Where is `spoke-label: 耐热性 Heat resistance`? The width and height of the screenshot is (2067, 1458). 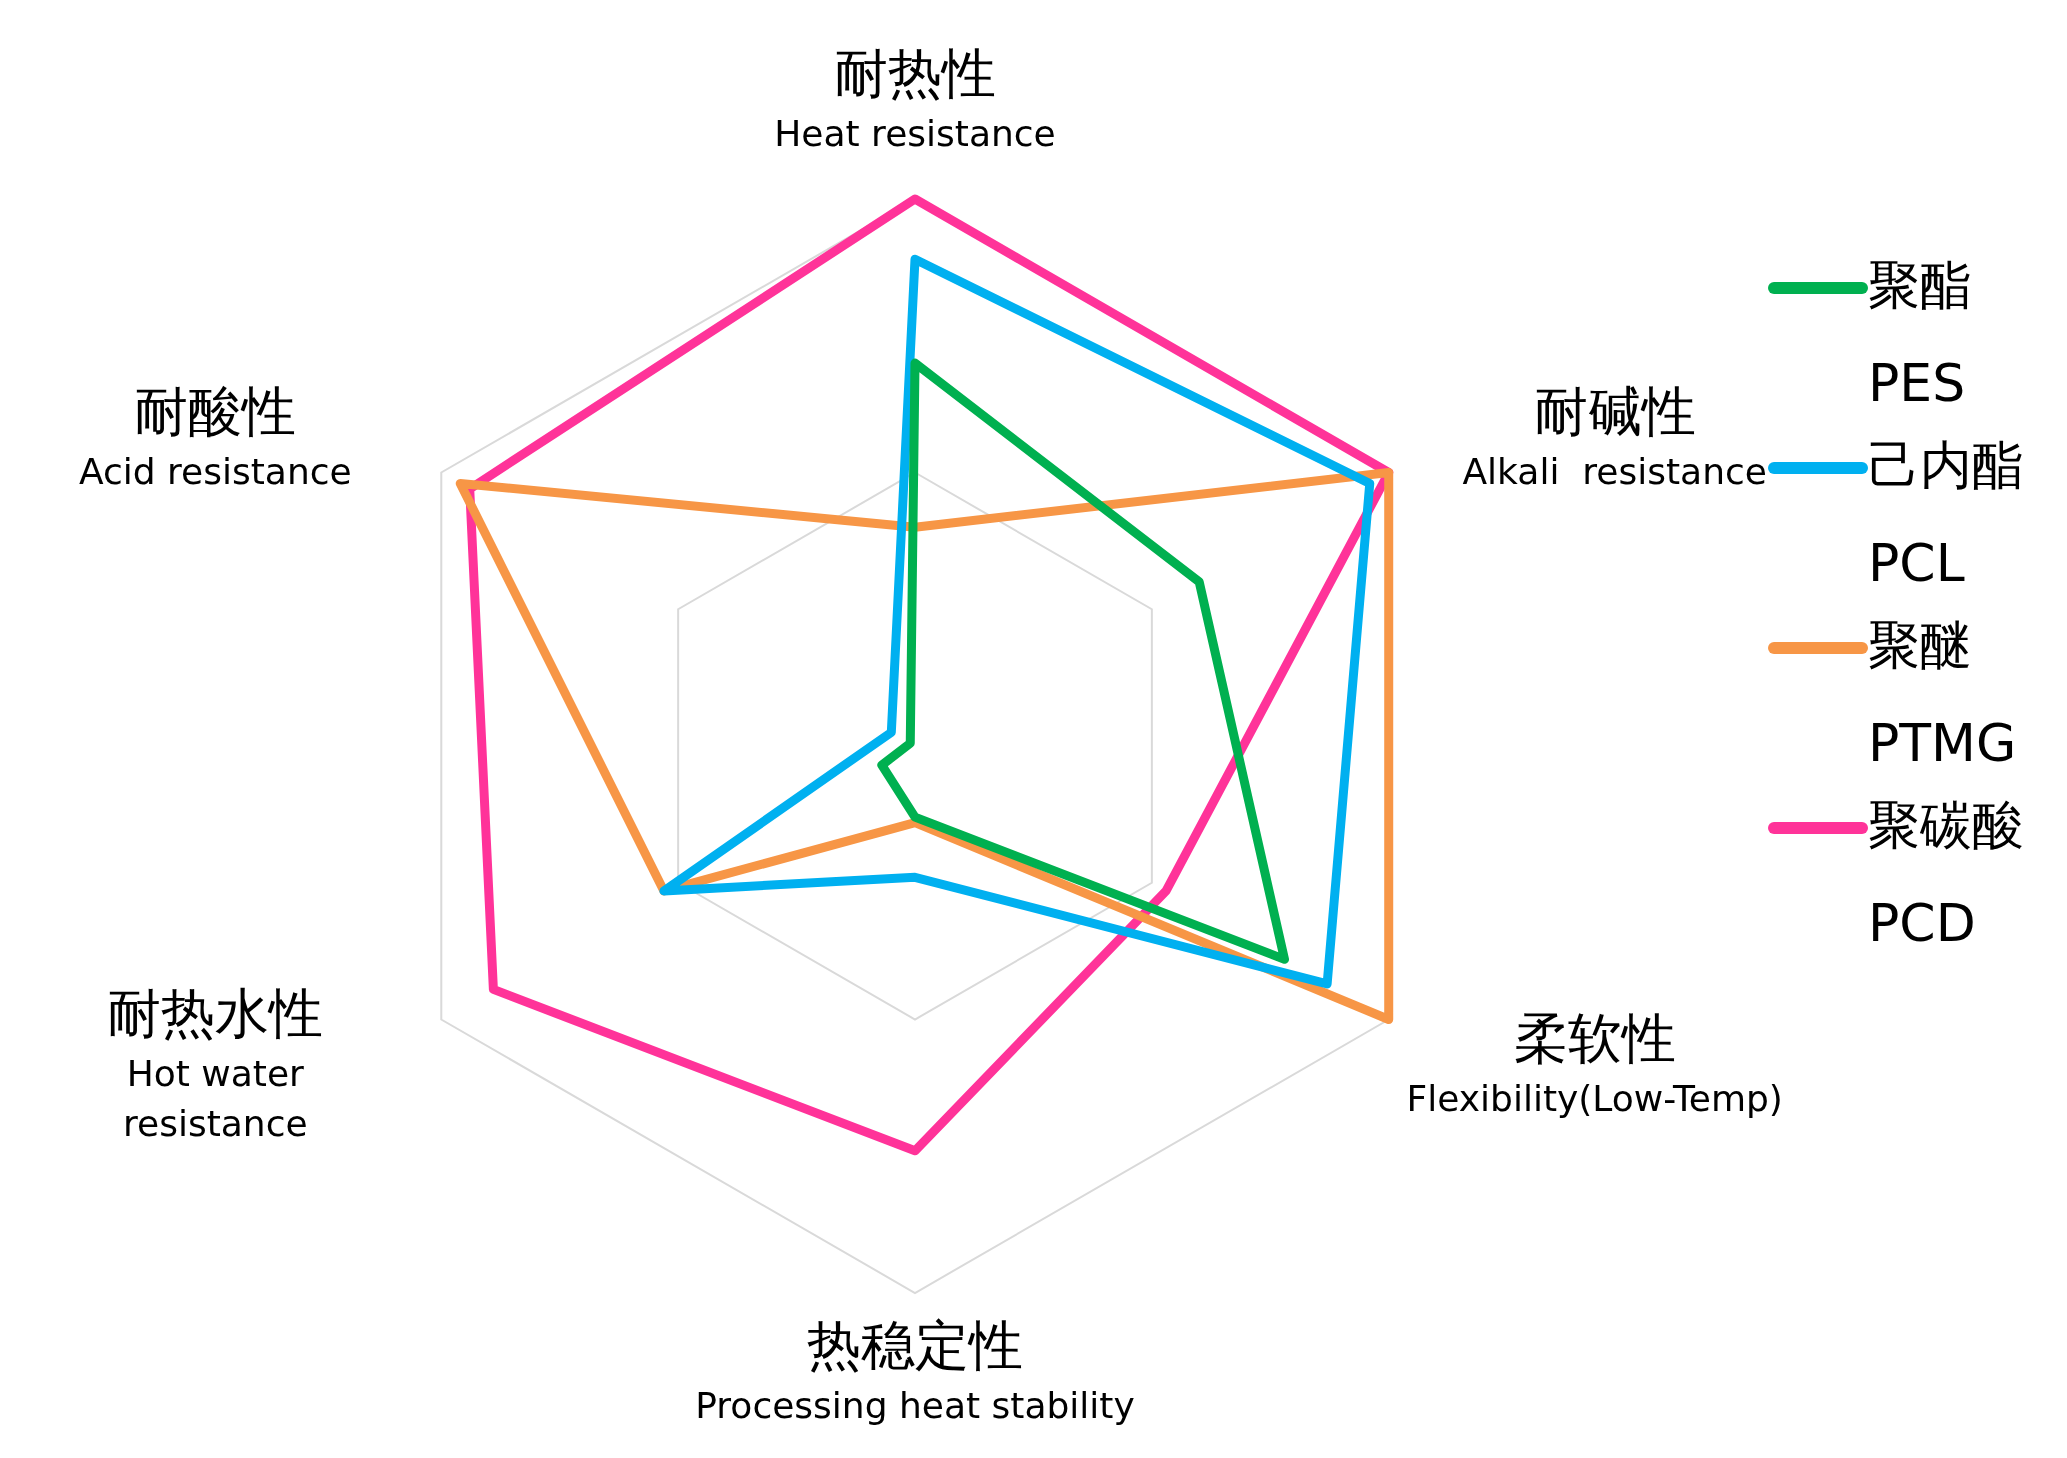
spoke-label: 耐热性 Heat resistance is located at coordinates (915, 98).